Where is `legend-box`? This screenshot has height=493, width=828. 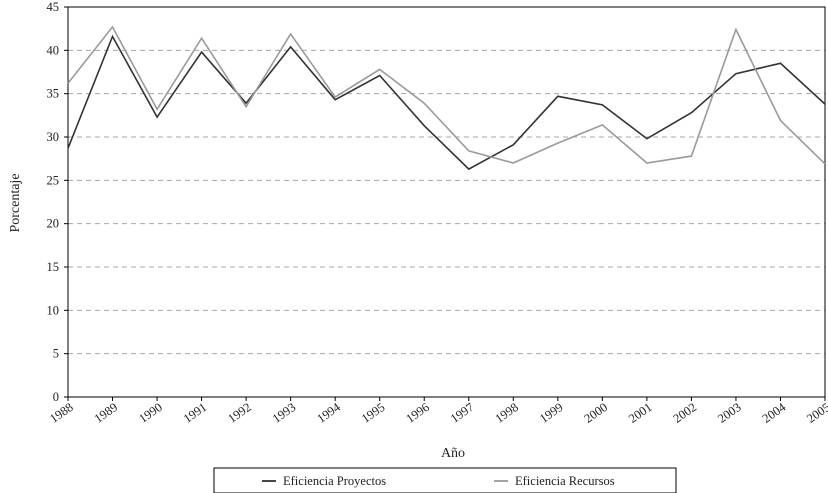
legend-box is located at coordinates (445, 480).